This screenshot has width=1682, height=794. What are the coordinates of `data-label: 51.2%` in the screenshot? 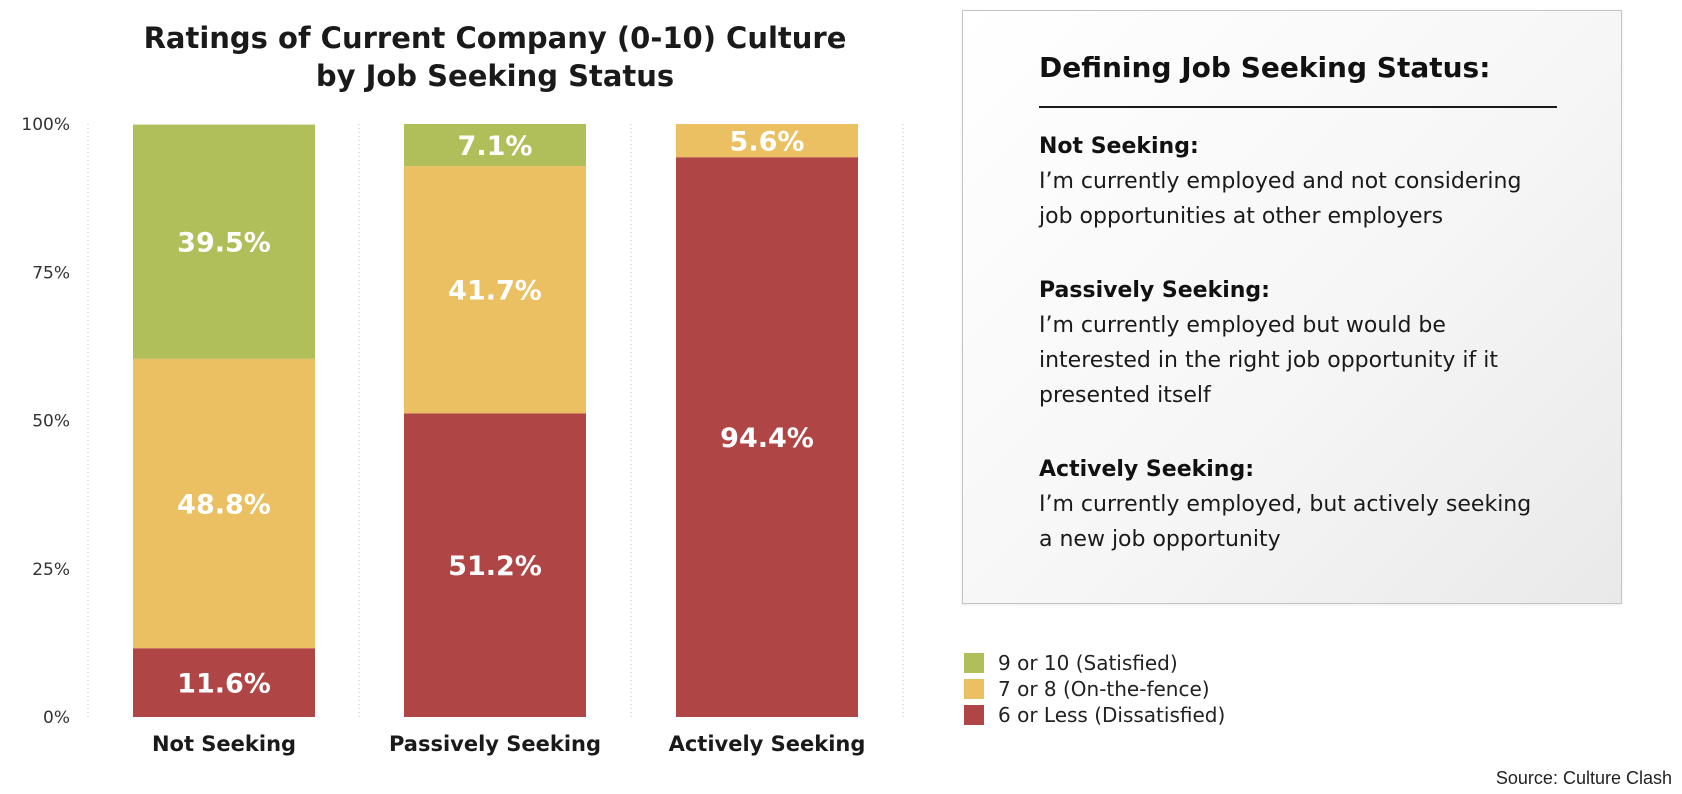 It's located at (495, 566).